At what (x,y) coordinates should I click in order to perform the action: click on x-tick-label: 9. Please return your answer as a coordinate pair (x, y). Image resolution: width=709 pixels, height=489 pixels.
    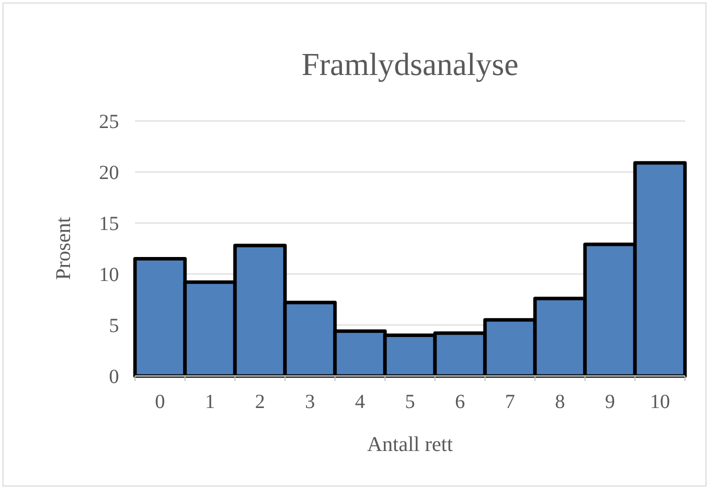
    Looking at the image, I should click on (610, 402).